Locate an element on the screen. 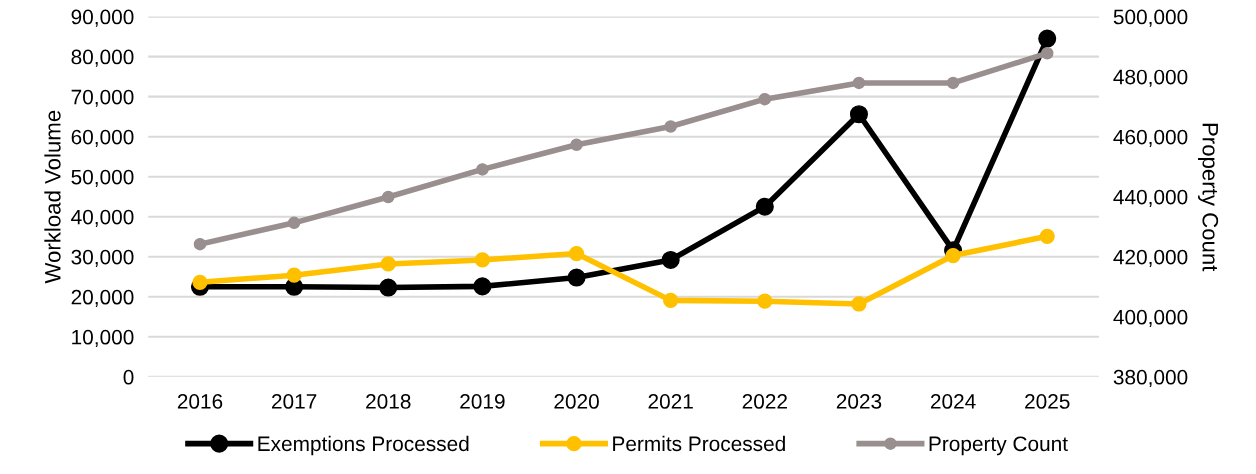 The image size is (1256, 474). y-tick-label: 60,000 is located at coordinates (102, 138).